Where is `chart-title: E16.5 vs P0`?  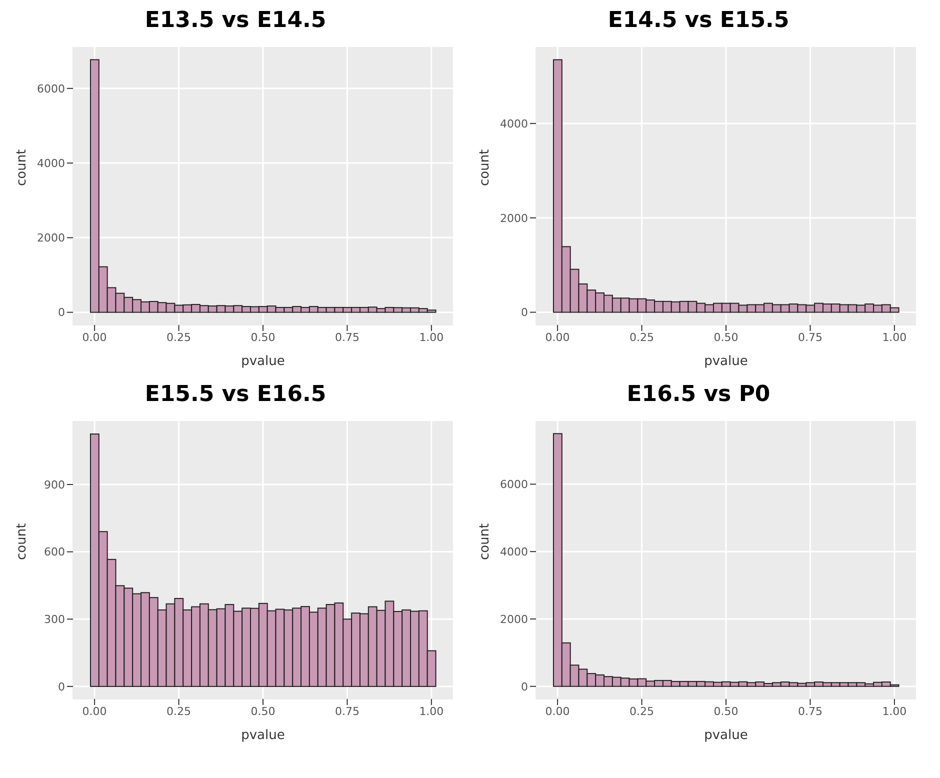 chart-title: E16.5 vs P0 is located at coordinates (699, 395).